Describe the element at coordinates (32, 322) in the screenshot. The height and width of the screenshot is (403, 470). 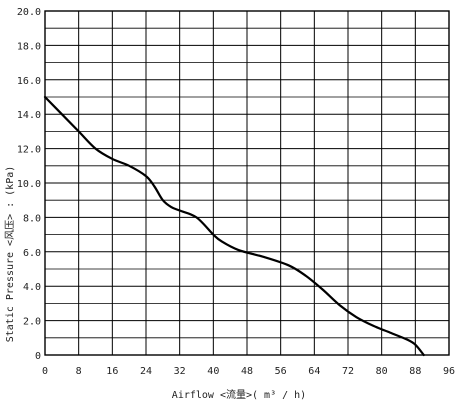
I see `y-tick-label: 2.0` at that location.